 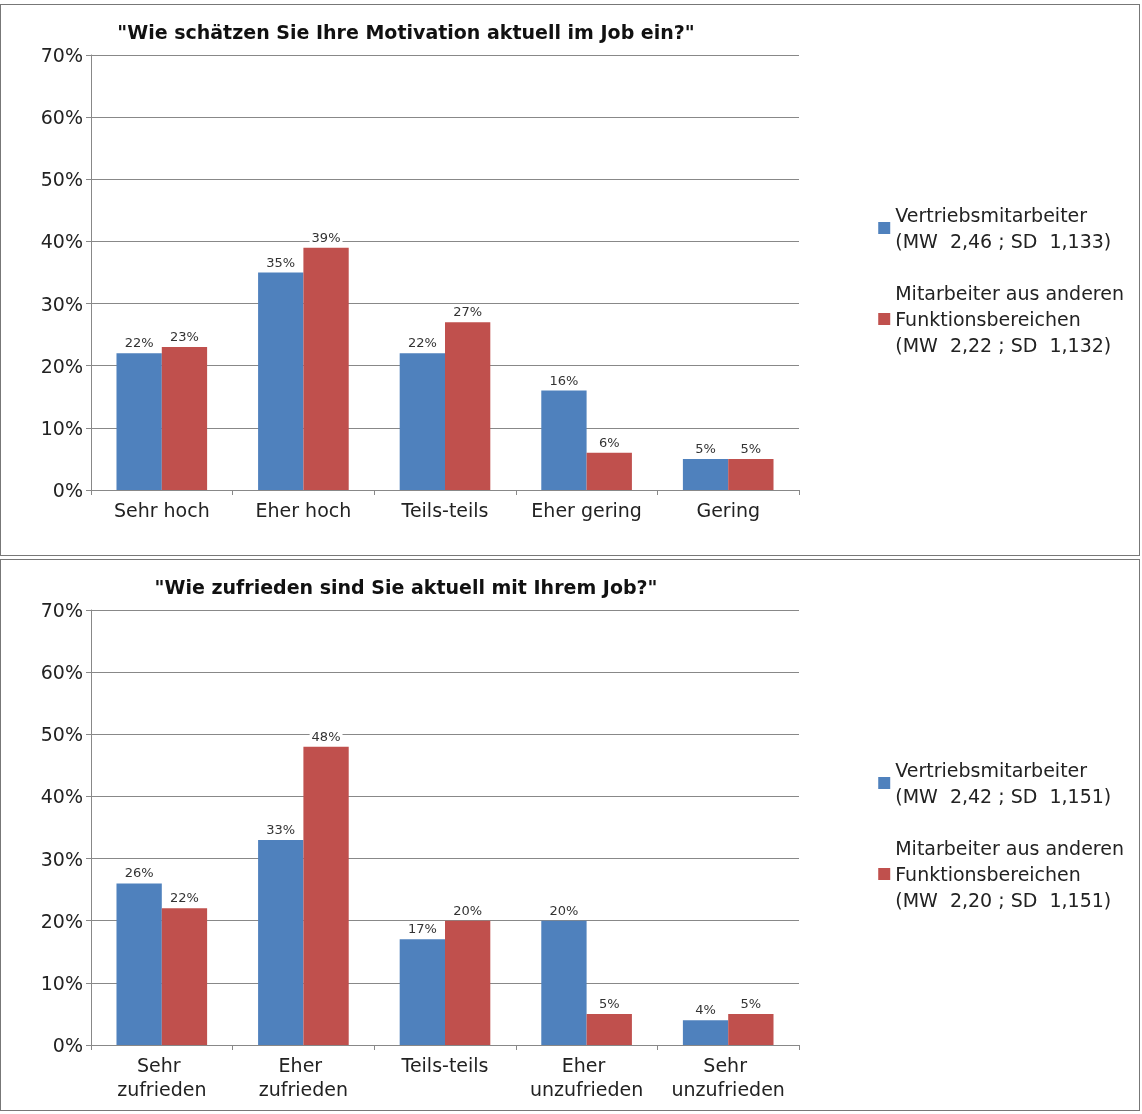 What do you see at coordinates (1009, 874) in the screenshot?
I see `legend-label: Mitarbeiter aus anderen Funktionsbereichen (MW 2,20 ; SD 1,151)` at bounding box center [1009, 874].